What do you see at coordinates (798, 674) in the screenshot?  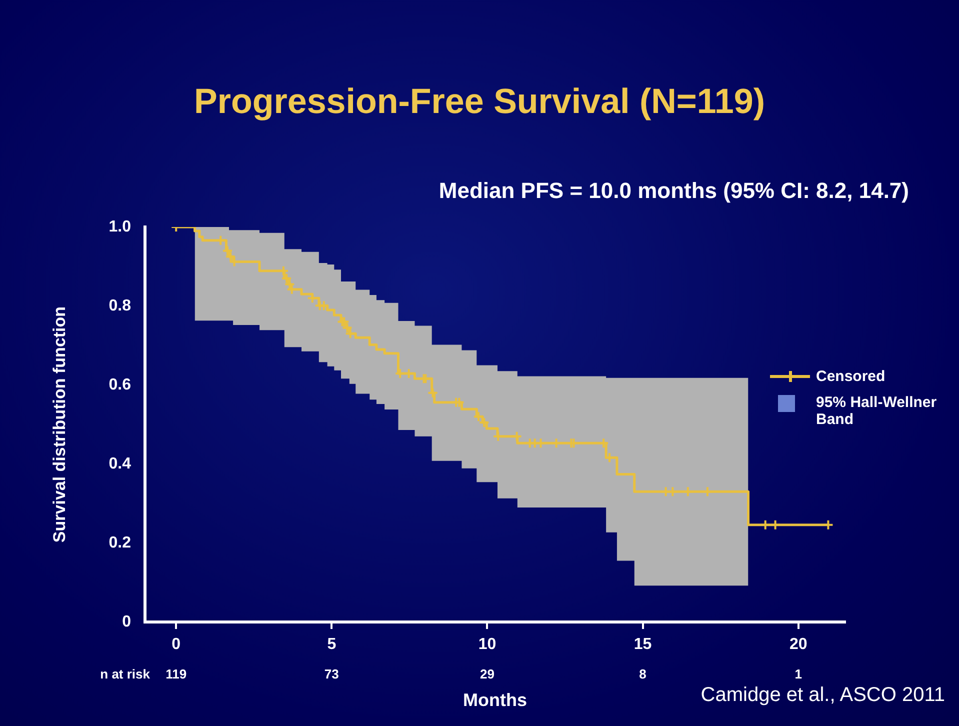 I see `text: 1` at bounding box center [798, 674].